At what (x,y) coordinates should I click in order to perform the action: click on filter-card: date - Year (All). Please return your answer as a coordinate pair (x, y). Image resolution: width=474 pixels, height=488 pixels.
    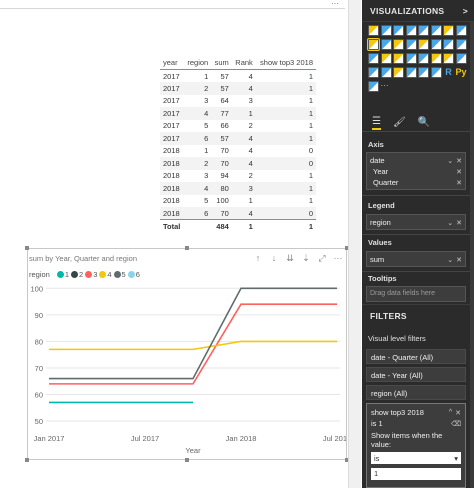
    Looking at the image, I should click on (416, 374).